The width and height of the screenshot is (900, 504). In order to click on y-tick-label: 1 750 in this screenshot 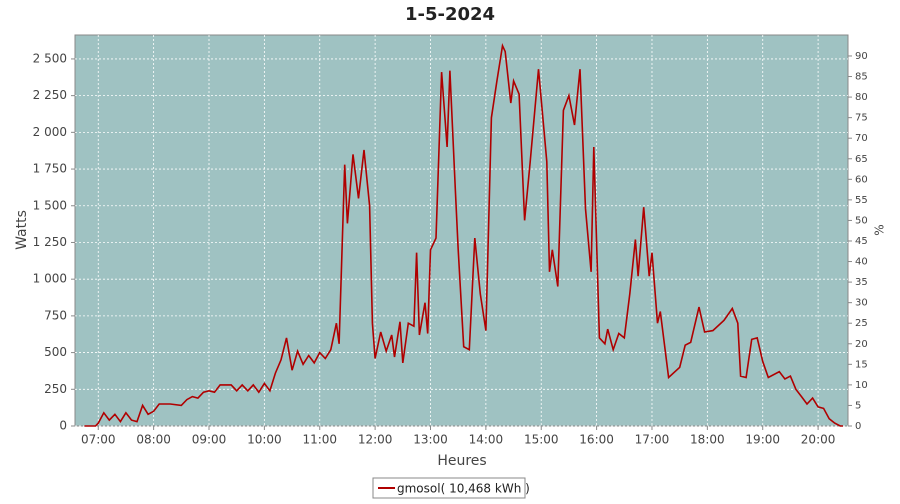, I will do `click(50, 169)`.